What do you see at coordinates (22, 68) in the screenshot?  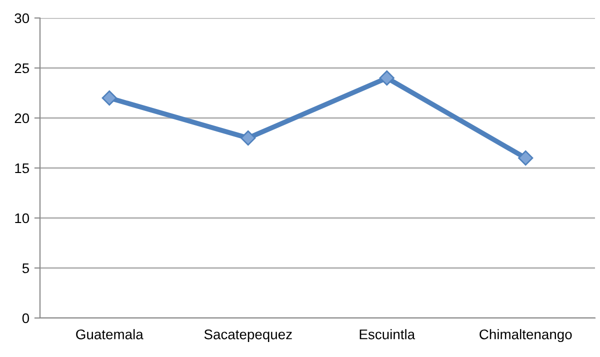 I see `y-tick-label: 25` at bounding box center [22, 68].